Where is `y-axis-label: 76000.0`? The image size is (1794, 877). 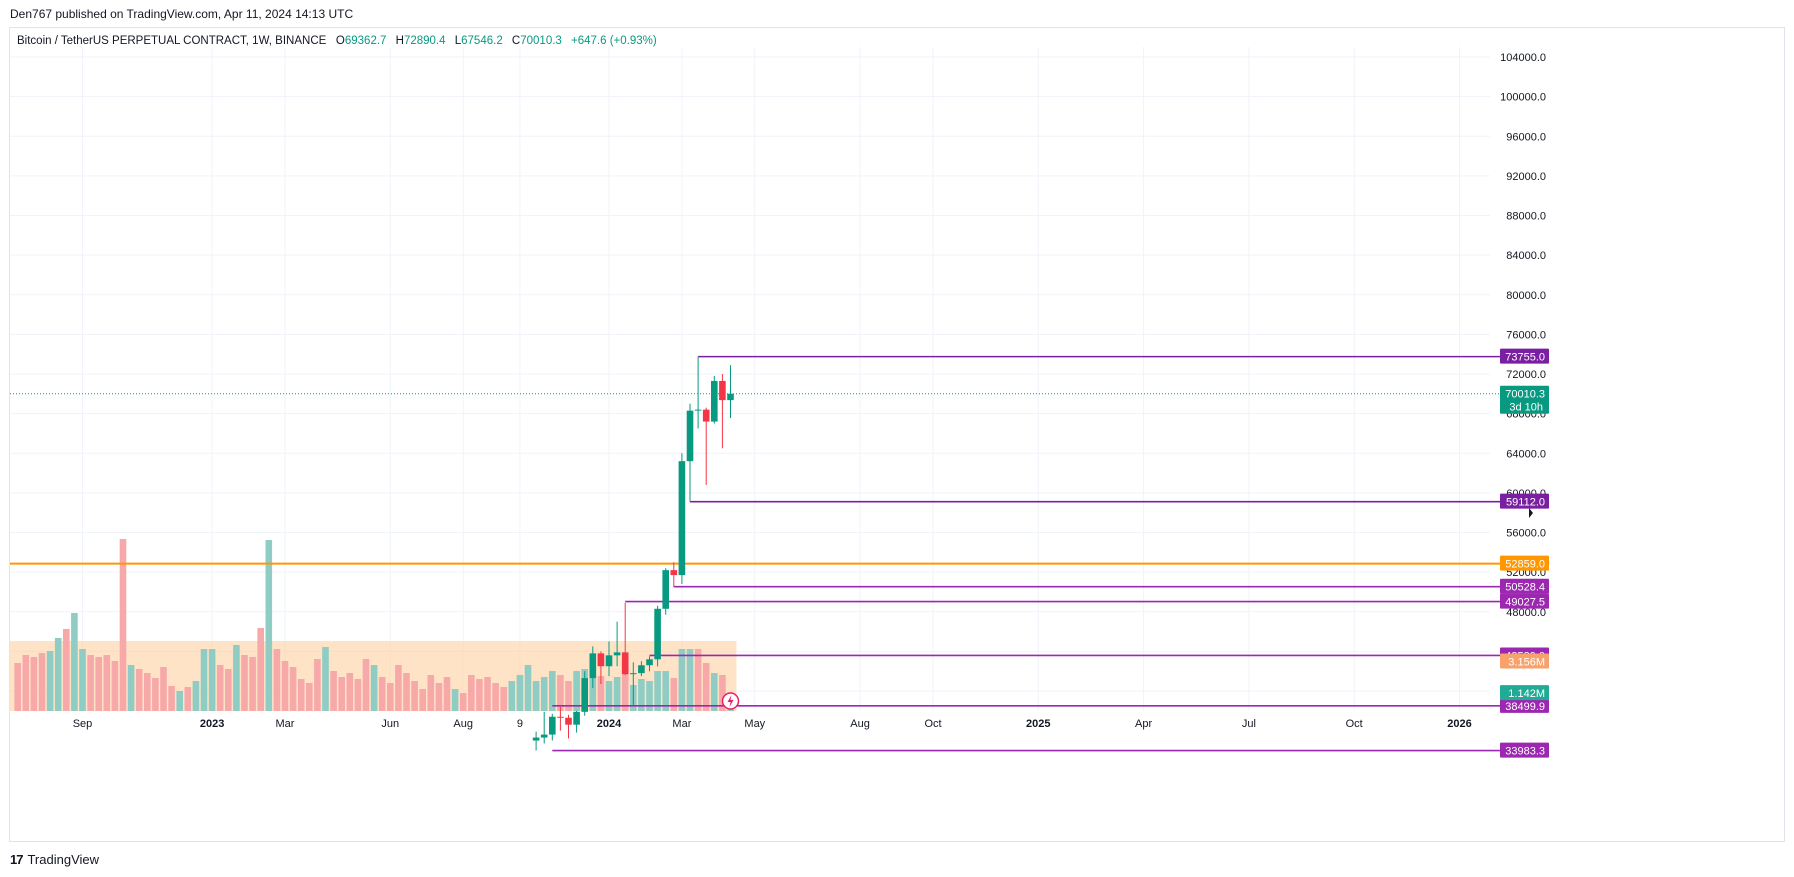 y-axis-label: 76000.0 is located at coordinates (1526, 335).